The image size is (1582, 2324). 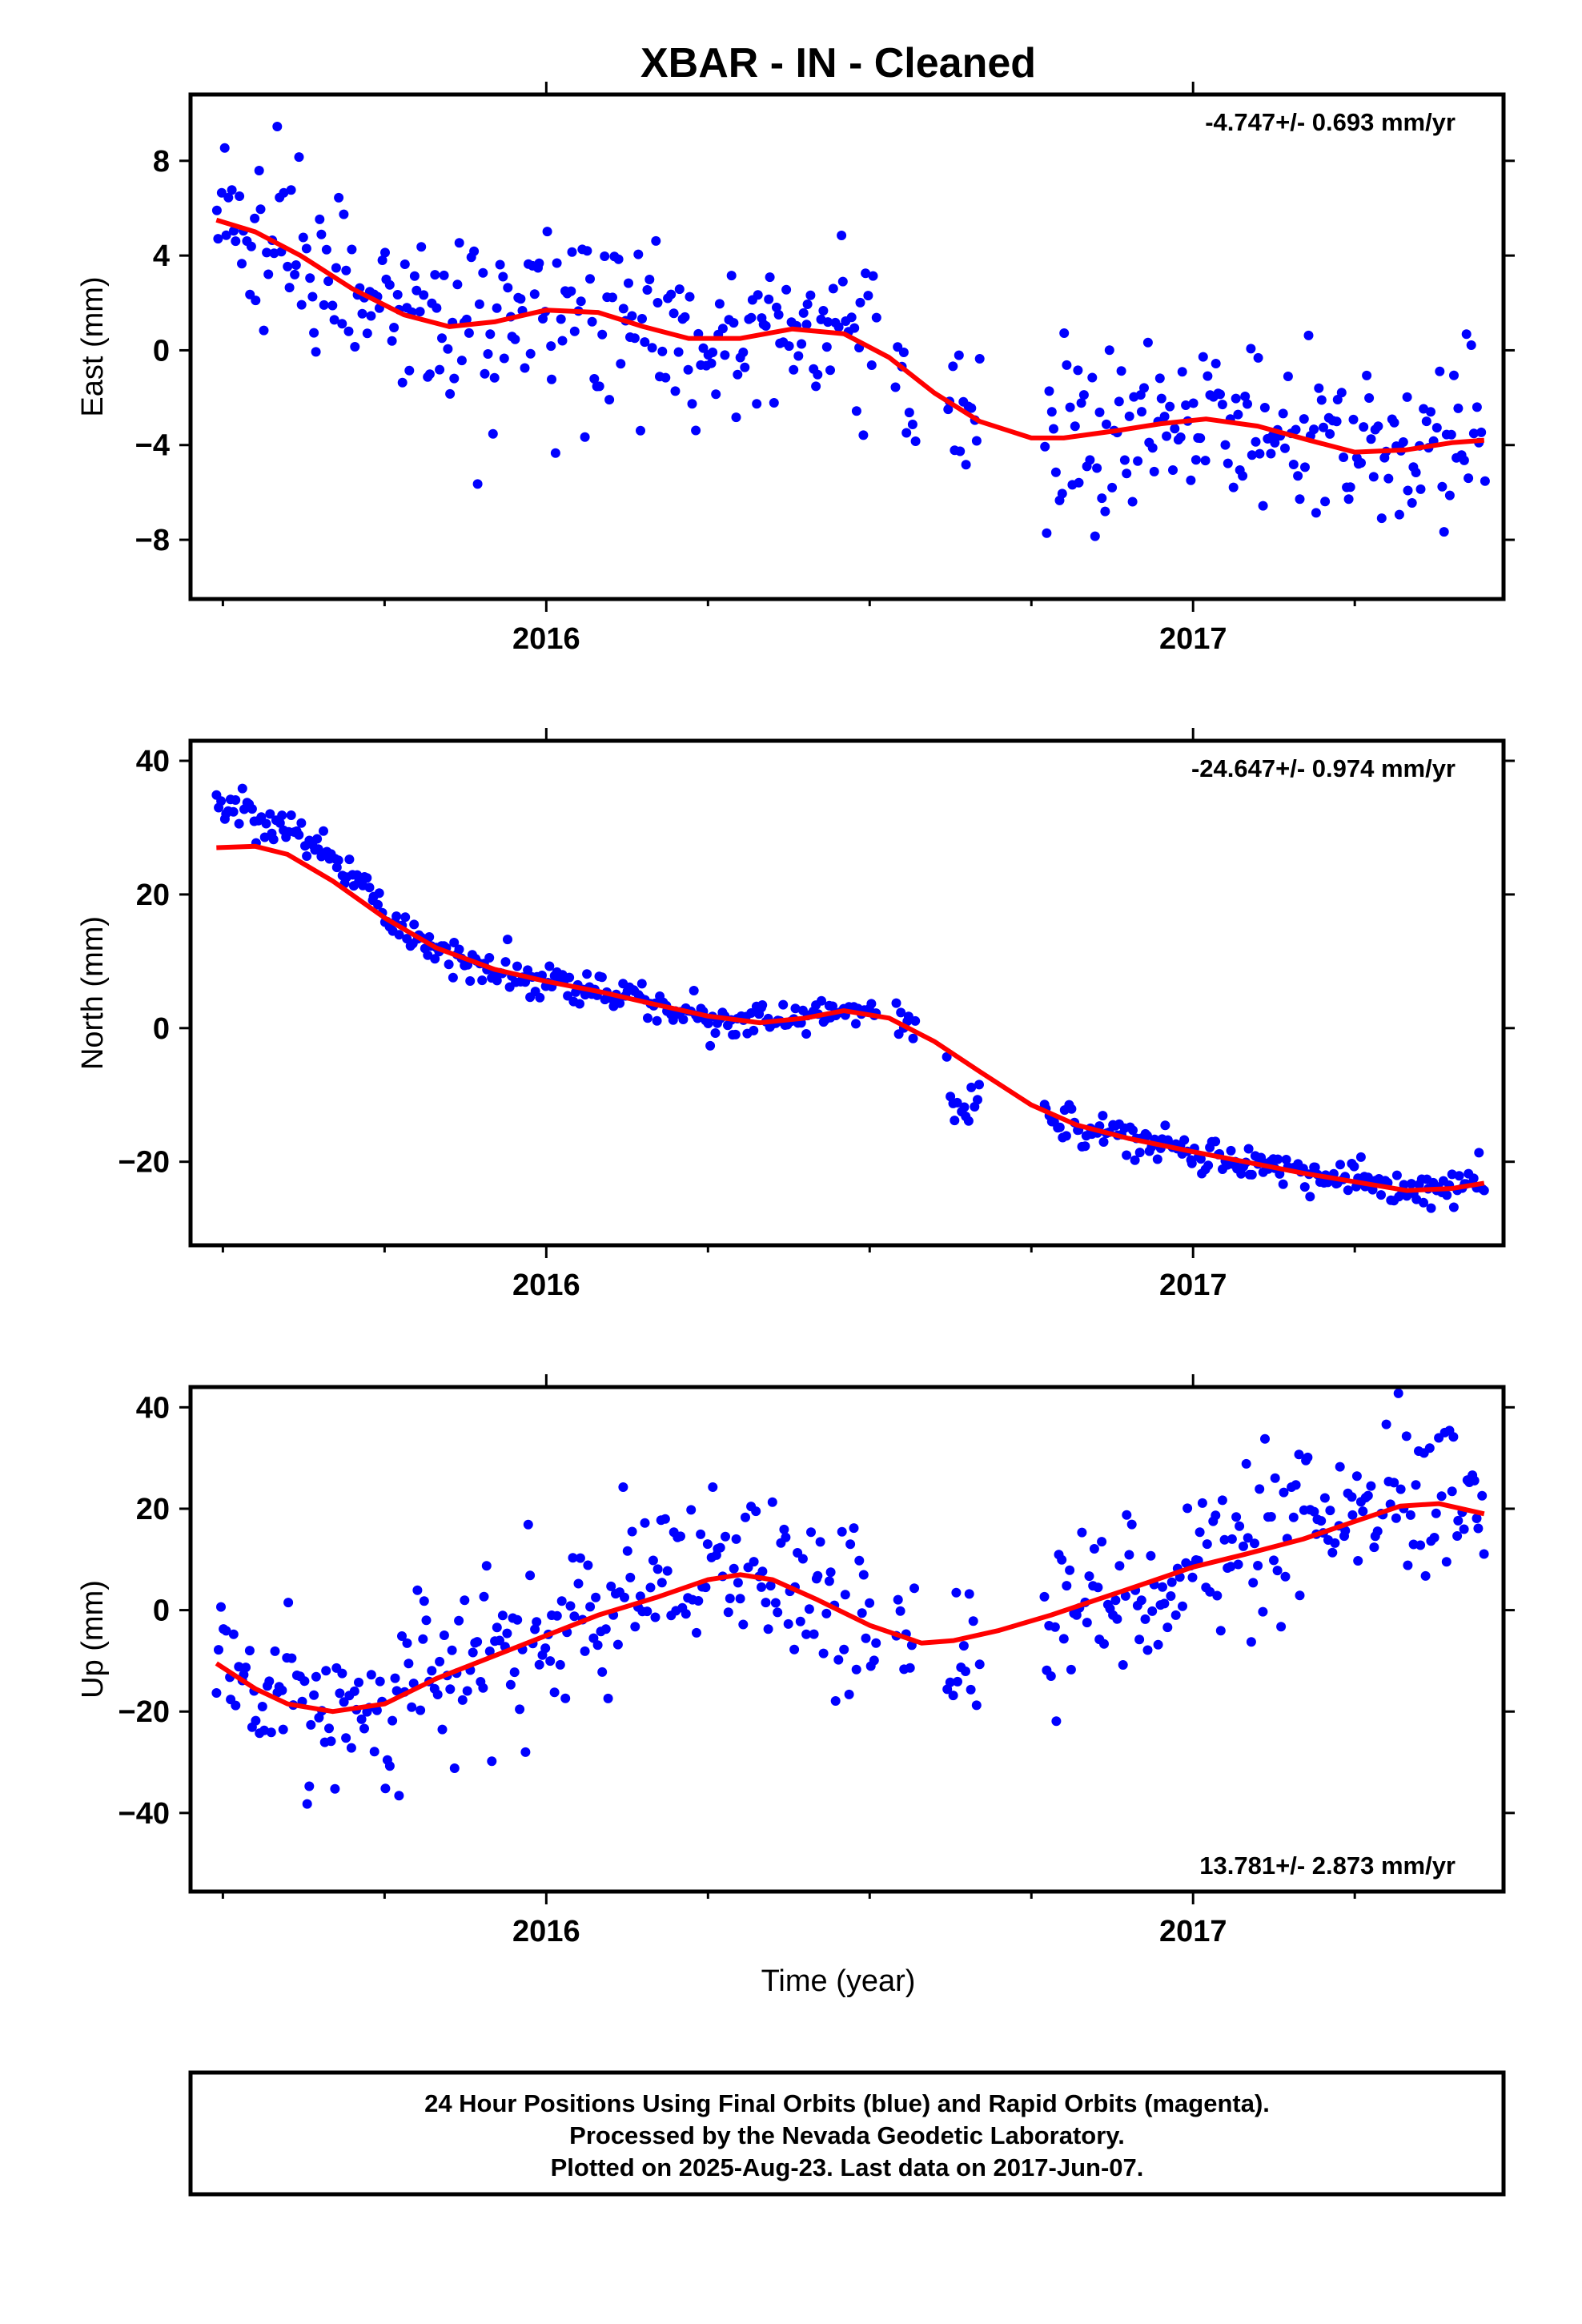 What do you see at coordinates (1193, 1285) in the screenshot?
I see `north-xtick-label: 2017` at bounding box center [1193, 1285].